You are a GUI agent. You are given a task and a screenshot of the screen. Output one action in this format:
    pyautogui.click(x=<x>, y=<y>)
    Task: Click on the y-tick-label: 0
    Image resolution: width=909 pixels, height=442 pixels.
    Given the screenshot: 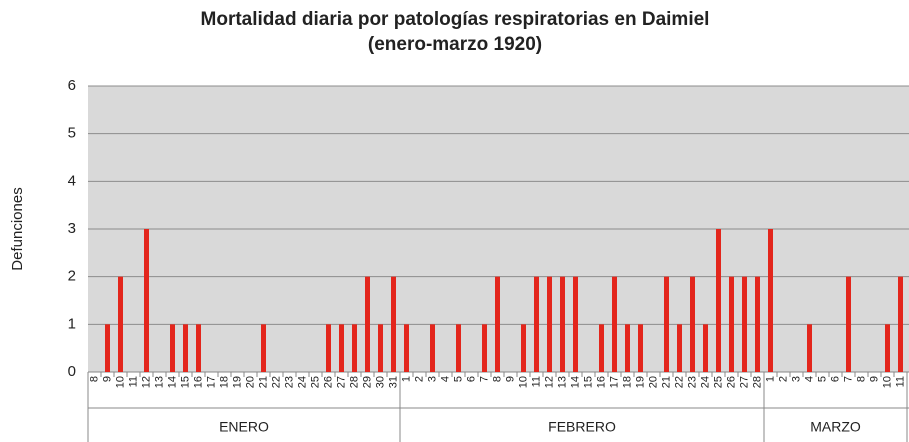 What is the action you would take?
    pyautogui.click(x=72, y=371)
    